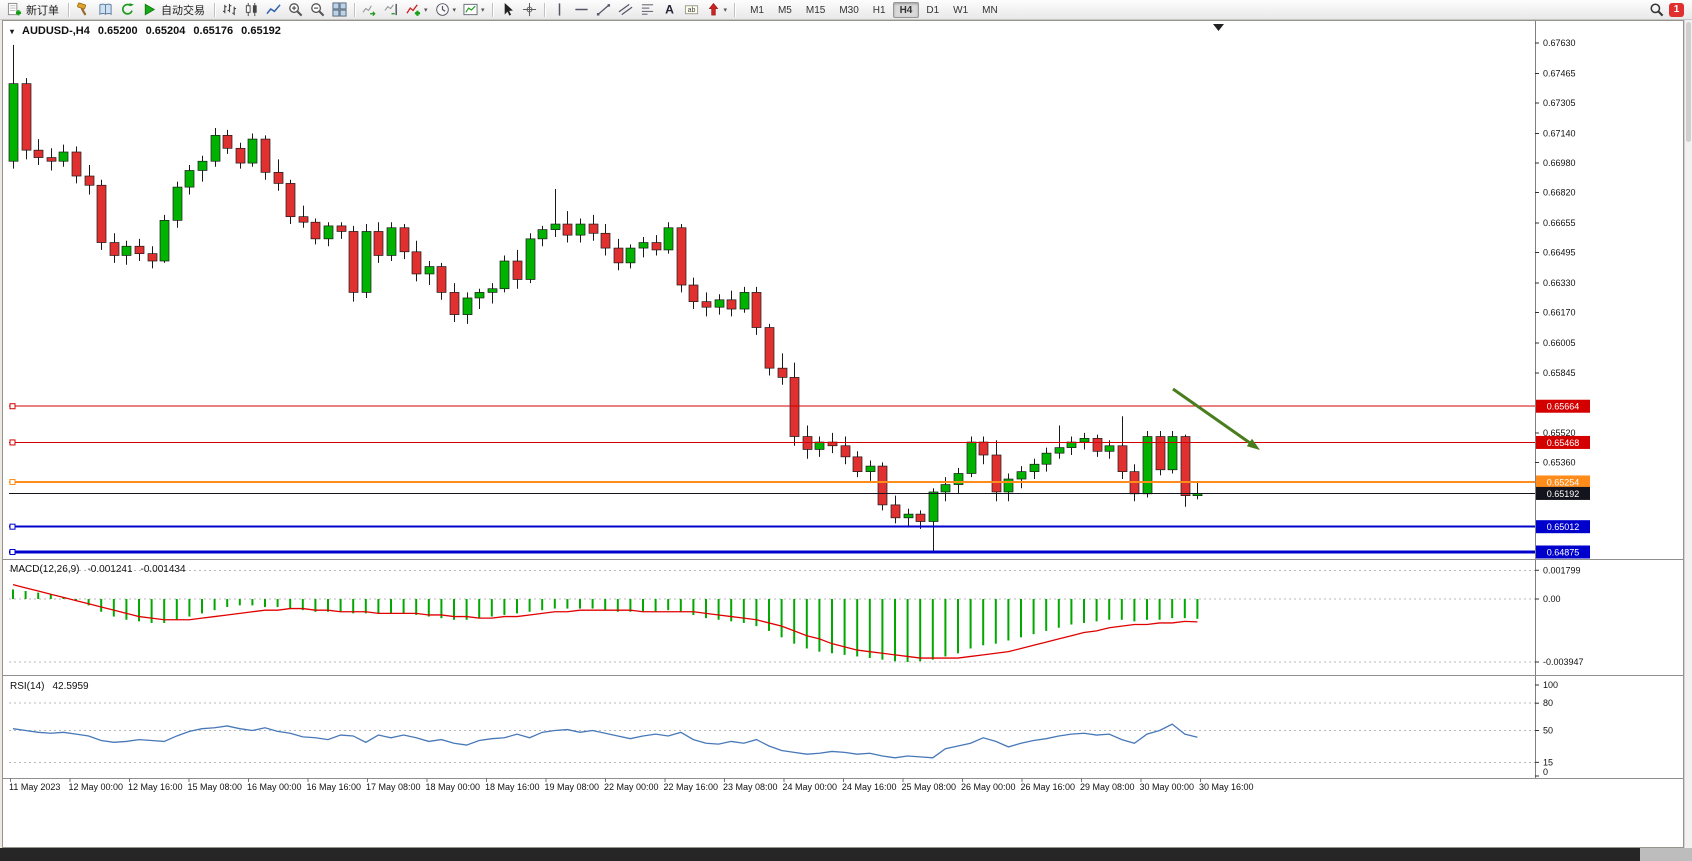  What do you see at coordinates (1559, 283) in the screenshot?
I see `svg-text: 0.66330` at bounding box center [1559, 283].